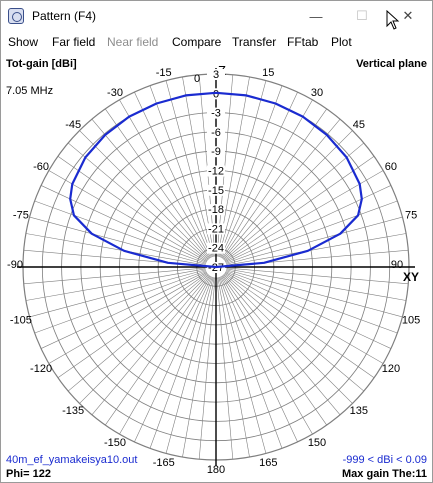 The image size is (433, 483). Describe the element at coordinates (197, 42) in the screenshot. I see `menu-compare: Compare` at that location.